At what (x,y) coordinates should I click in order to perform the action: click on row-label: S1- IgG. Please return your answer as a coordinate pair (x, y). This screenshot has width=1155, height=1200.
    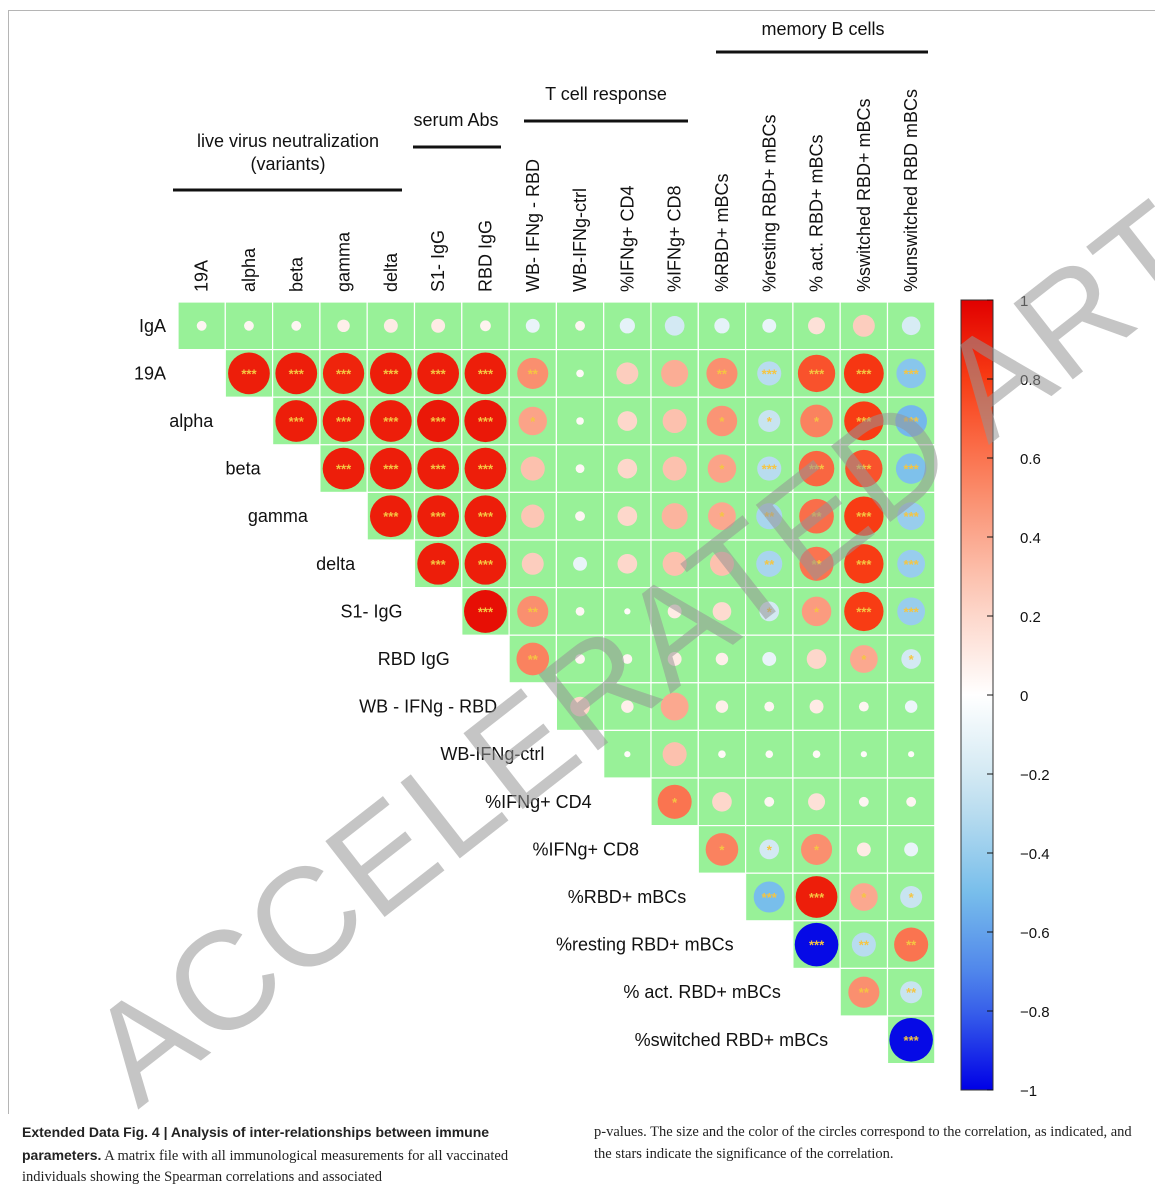
    Looking at the image, I should click on (371, 611).